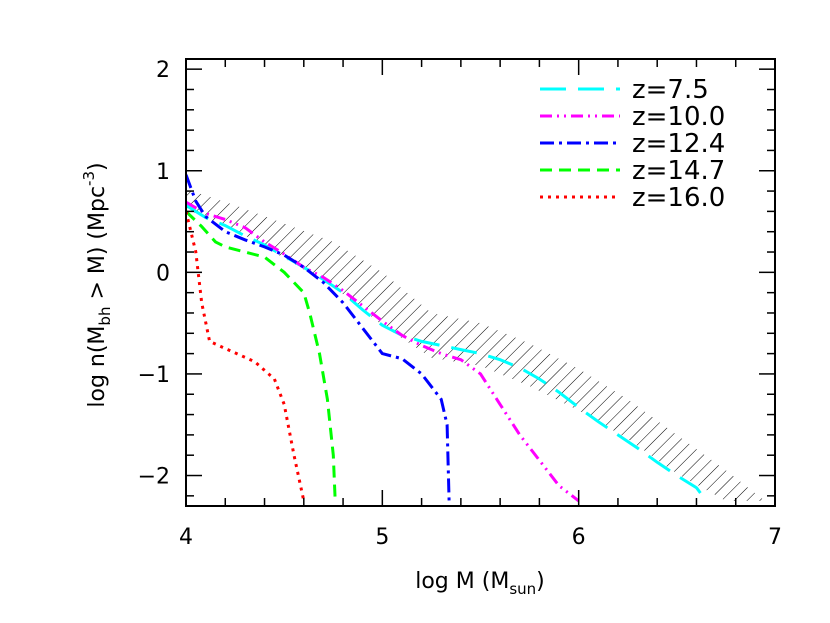 The height and width of the screenshot is (623, 830). I want to click on y-tick-label: −1, so click(154, 375).